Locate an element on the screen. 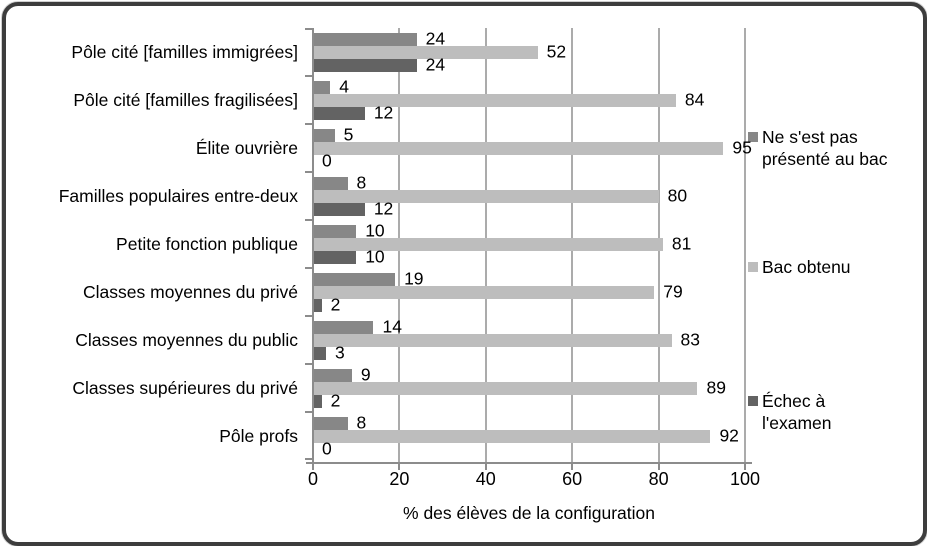 This screenshot has height=546, width=927. bar-value-label: 80 is located at coordinates (677, 195).